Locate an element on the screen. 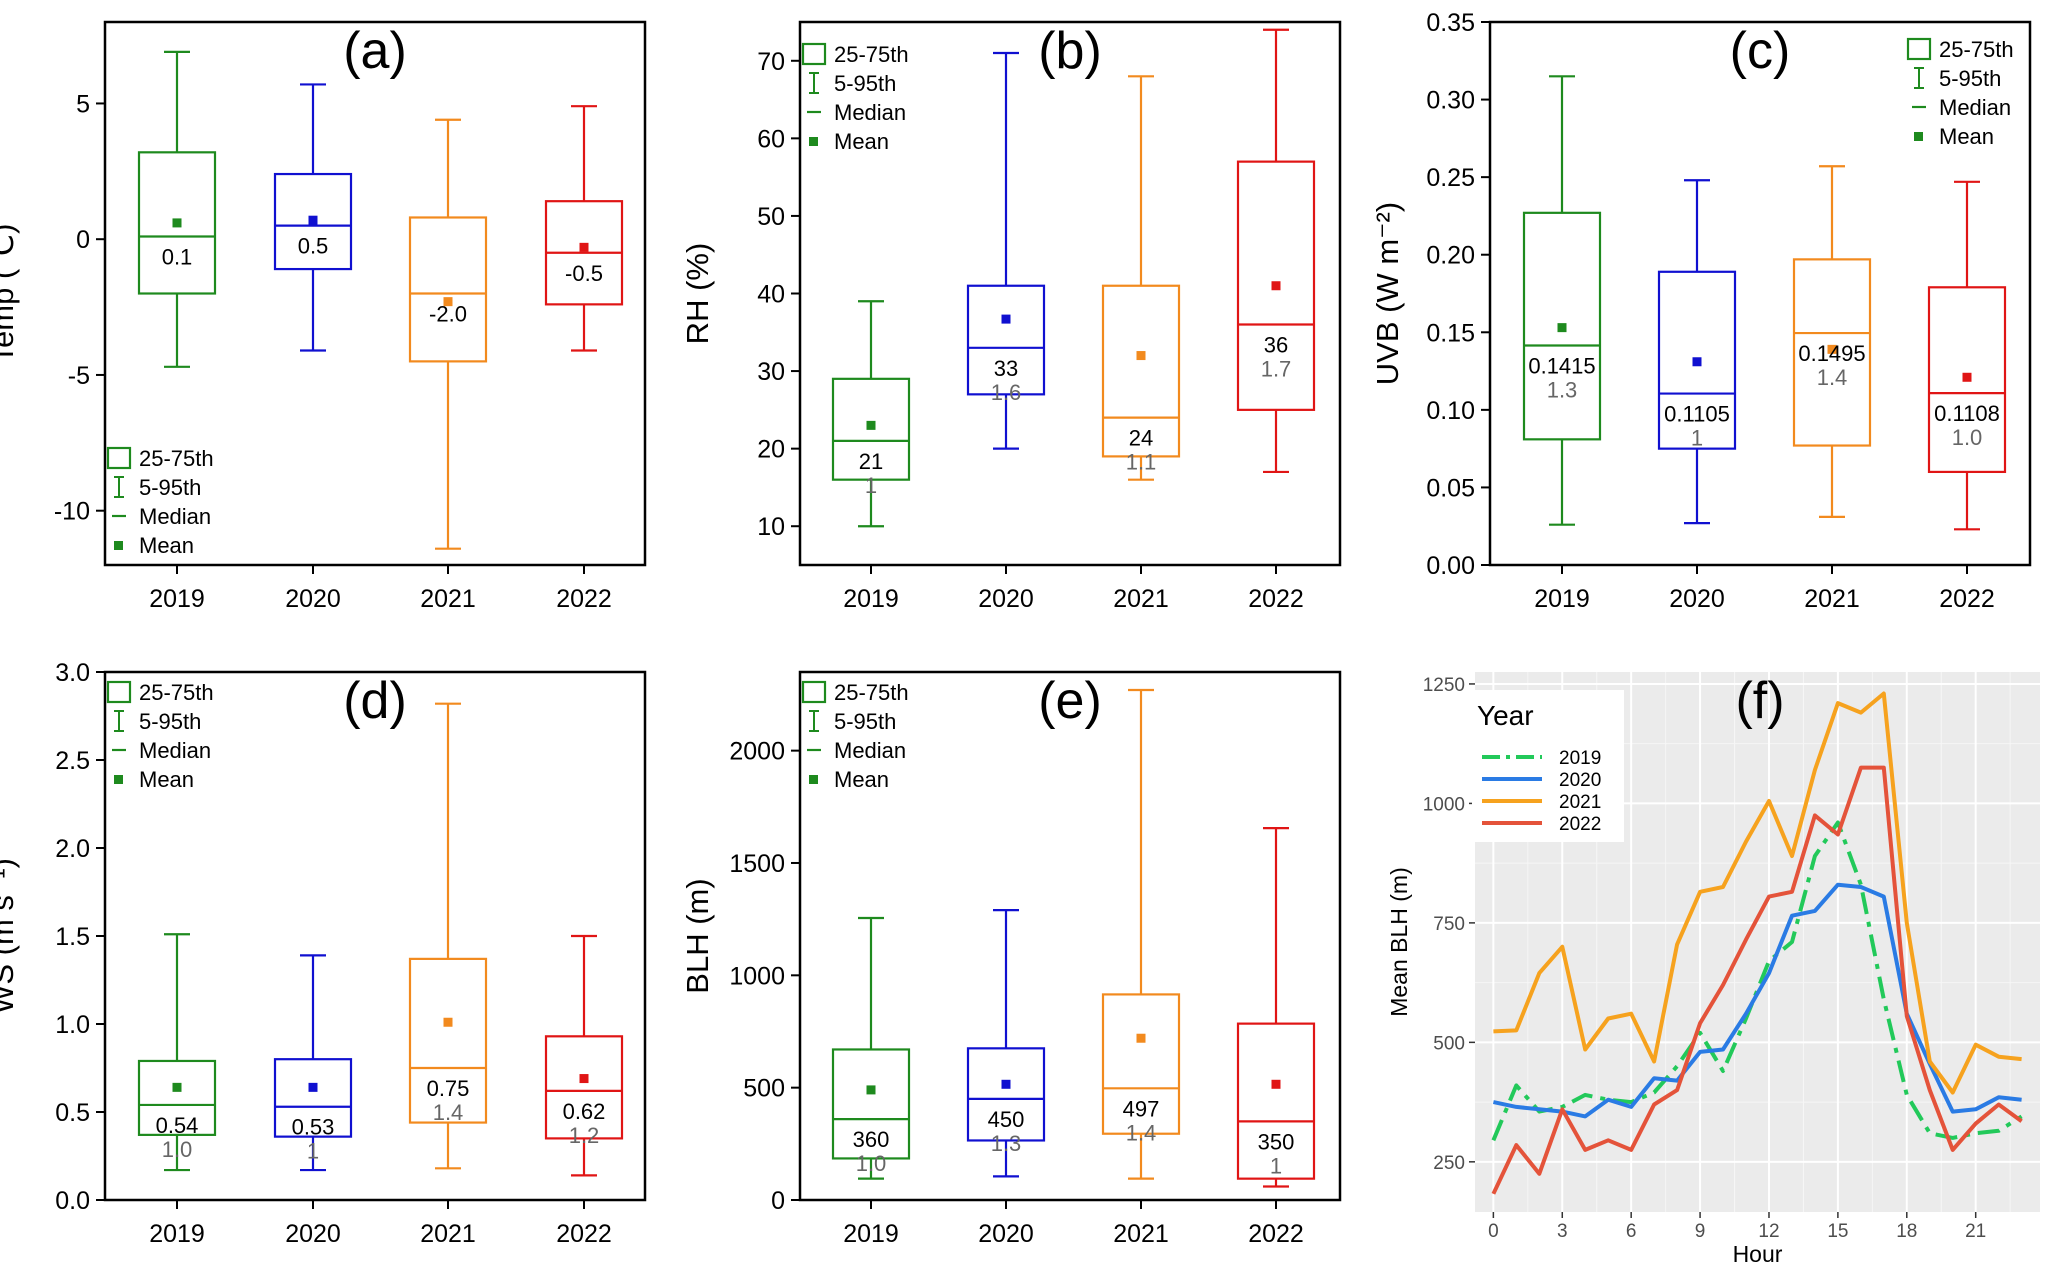 The image size is (2067, 1275). secondary-value-label: 1.3 is located at coordinates (1006, 1143).